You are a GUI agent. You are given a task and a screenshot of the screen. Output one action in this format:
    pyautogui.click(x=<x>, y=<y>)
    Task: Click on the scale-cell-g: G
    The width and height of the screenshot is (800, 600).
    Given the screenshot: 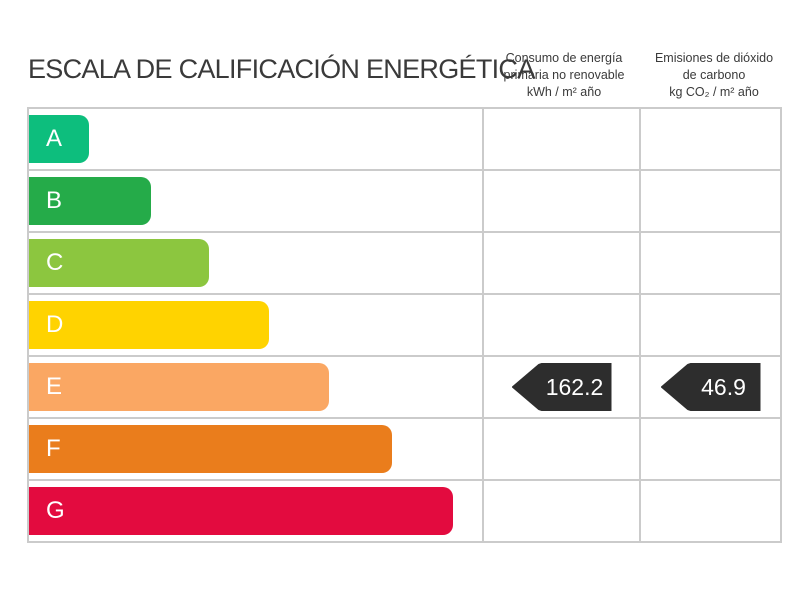 What is the action you would take?
    pyautogui.click(x=256, y=511)
    